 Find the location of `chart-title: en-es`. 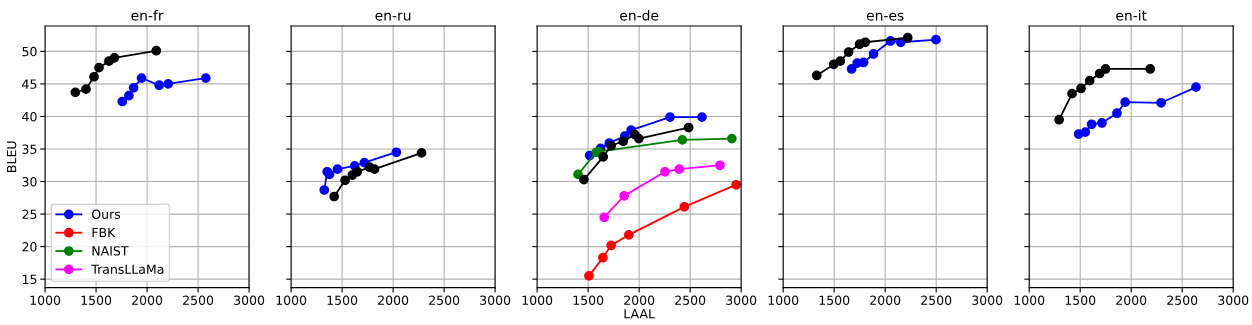

chart-title: en-es is located at coordinates (885, 16).